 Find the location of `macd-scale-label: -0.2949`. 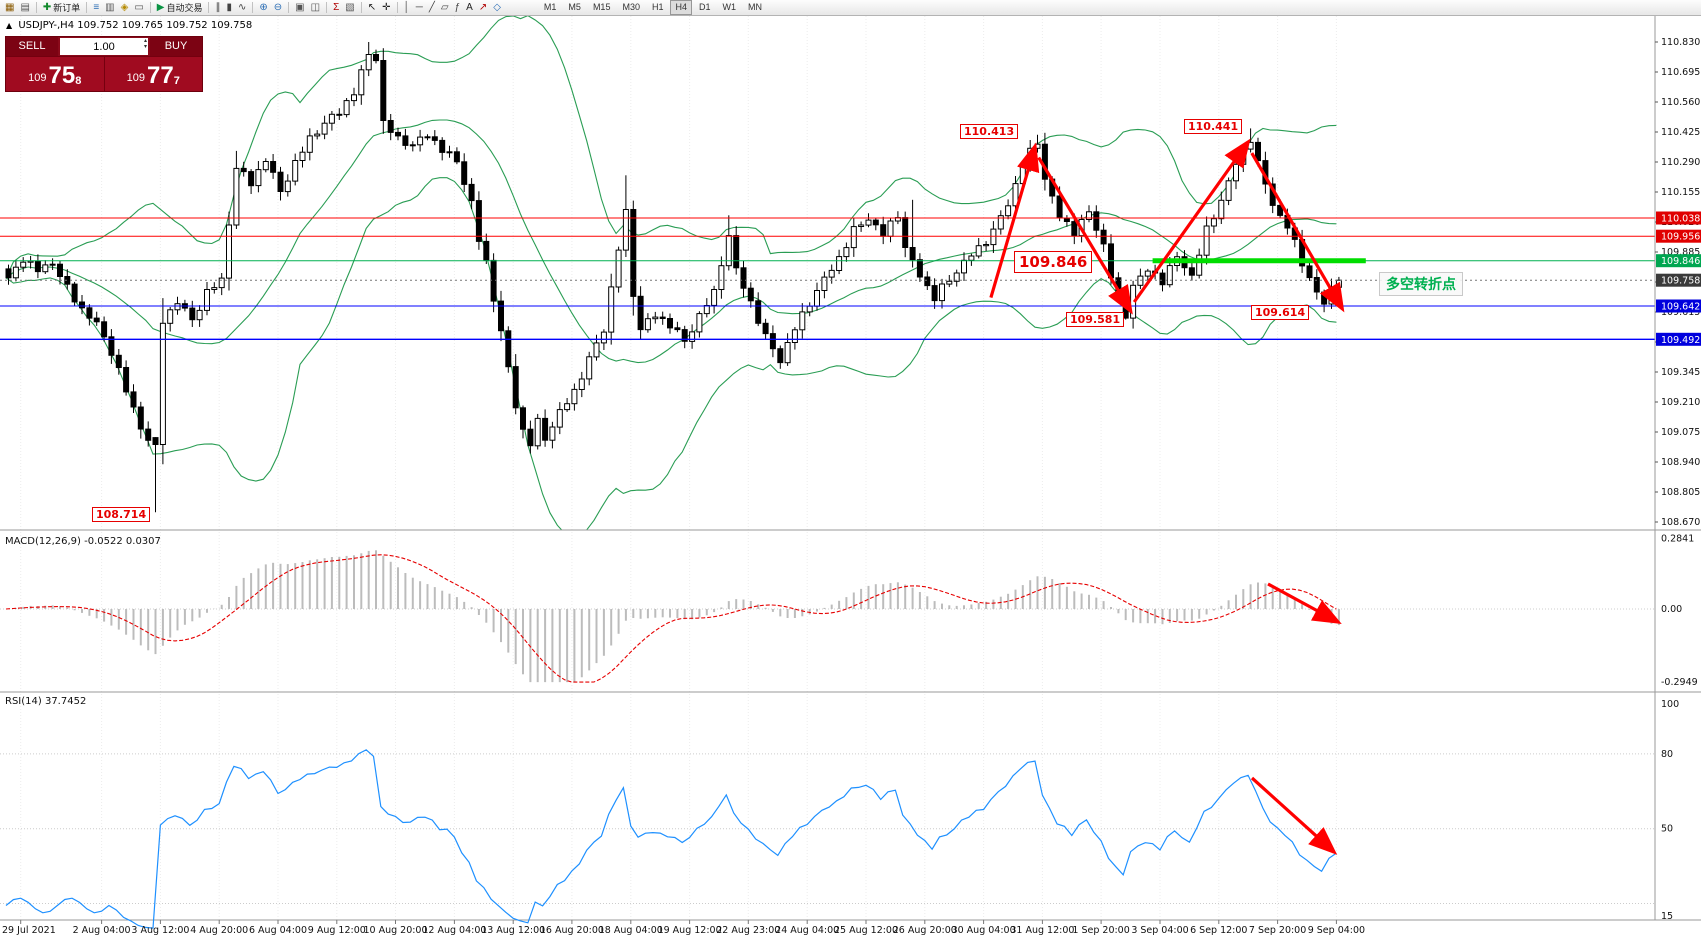

macd-scale-label: -0.2949 is located at coordinates (1679, 682).